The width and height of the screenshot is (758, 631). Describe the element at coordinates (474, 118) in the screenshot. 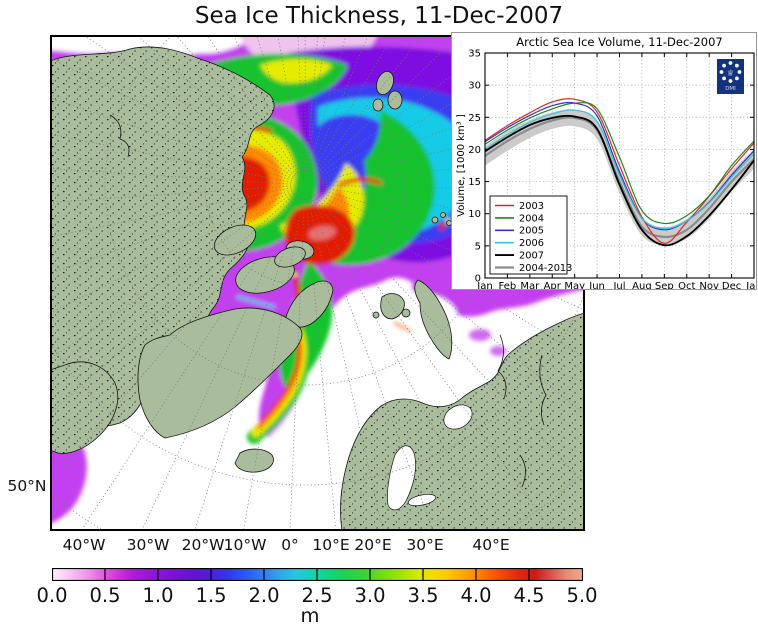

I see `svg-text: 25` at that location.